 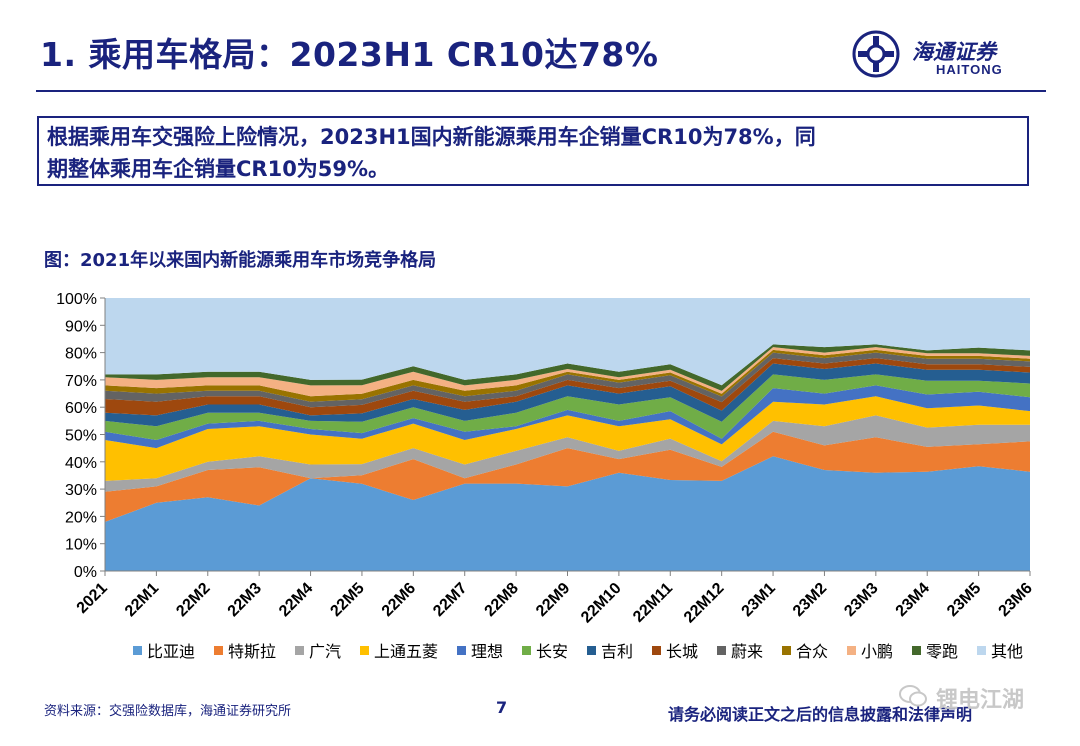 What do you see at coordinates (142, 600) in the screenshot?
I see `x-tick-label: 22M1` at bounding box center [142, 600].